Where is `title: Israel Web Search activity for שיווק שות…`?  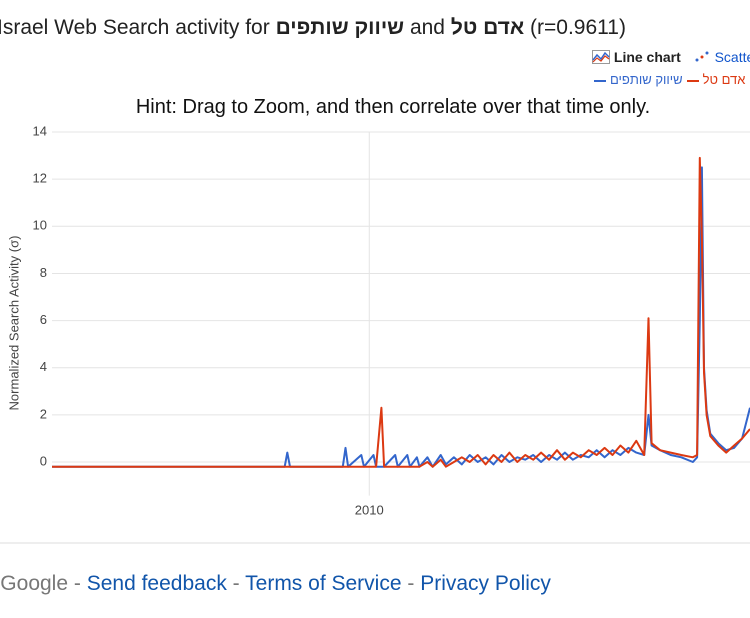 title: Israel Web Search activity for שיווק שות… is located at coordinates (313, 28).